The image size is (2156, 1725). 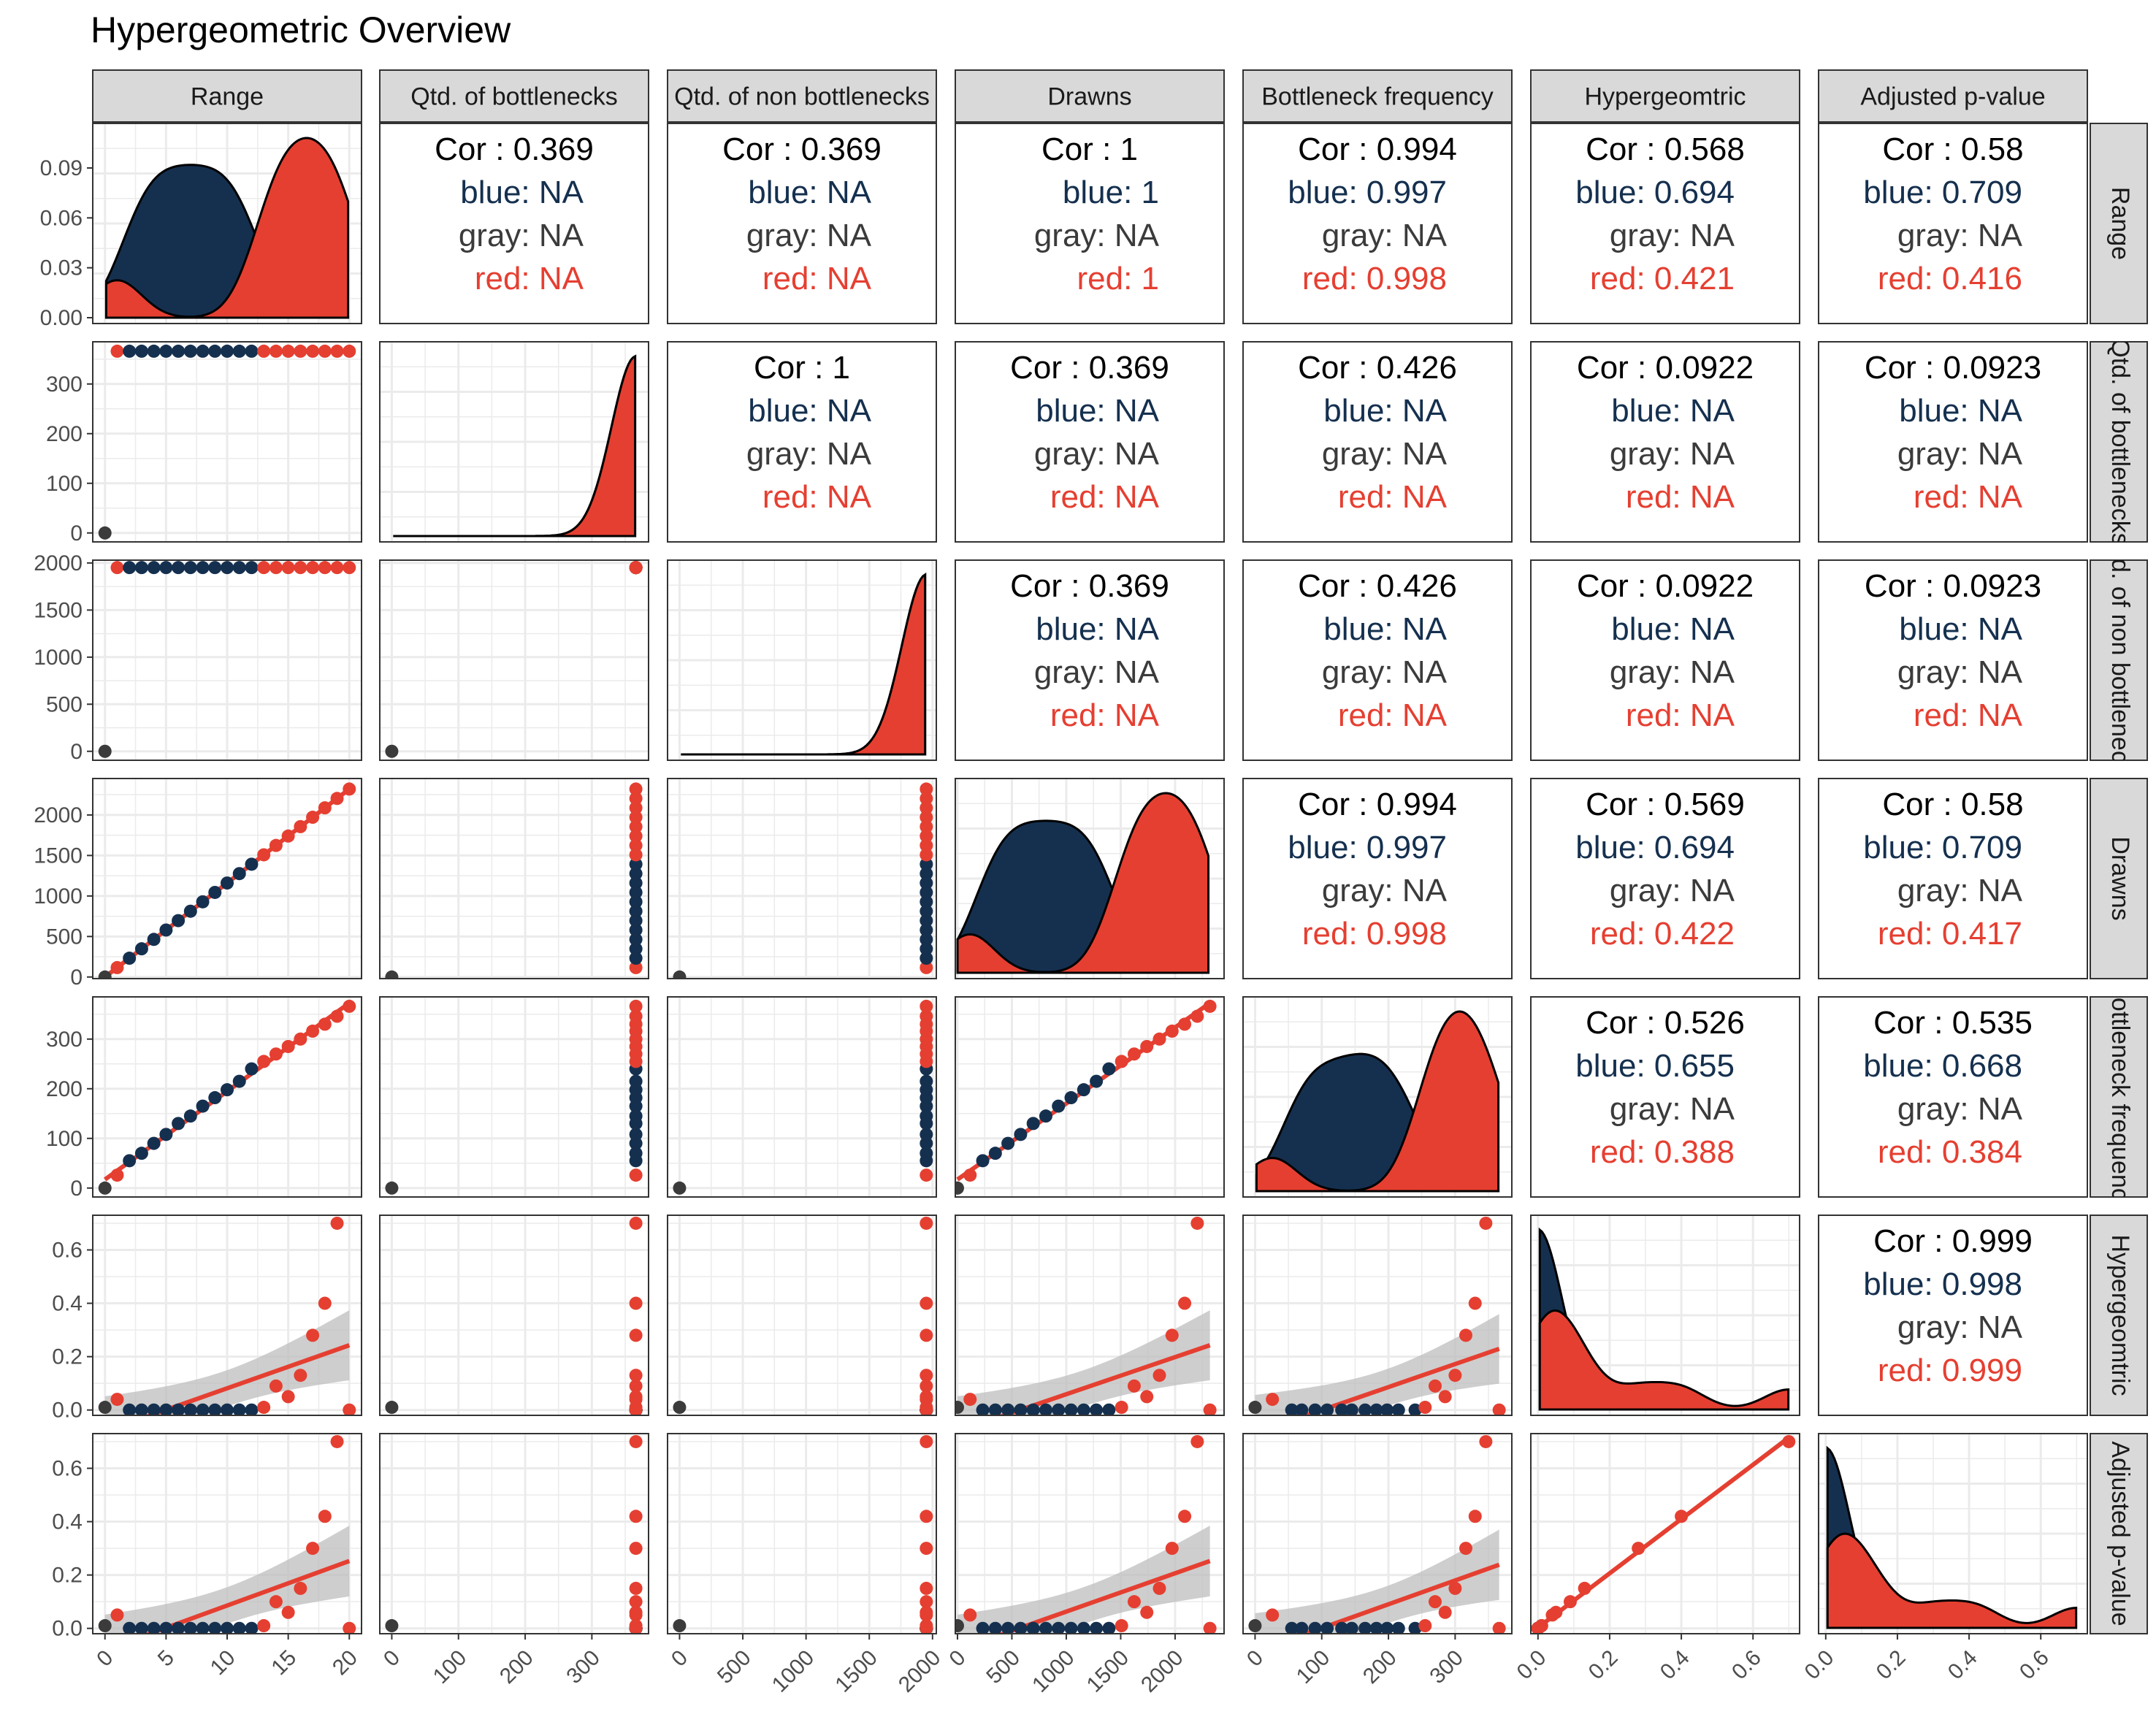 What do you see at coordinates (1665, 223) in the screenshot?
I see `panel-range-vs-hypergeomtric: Cor : 0.568 blue: 0.694 gray: NA red: 0.421` at bounding box center [1665, 223].